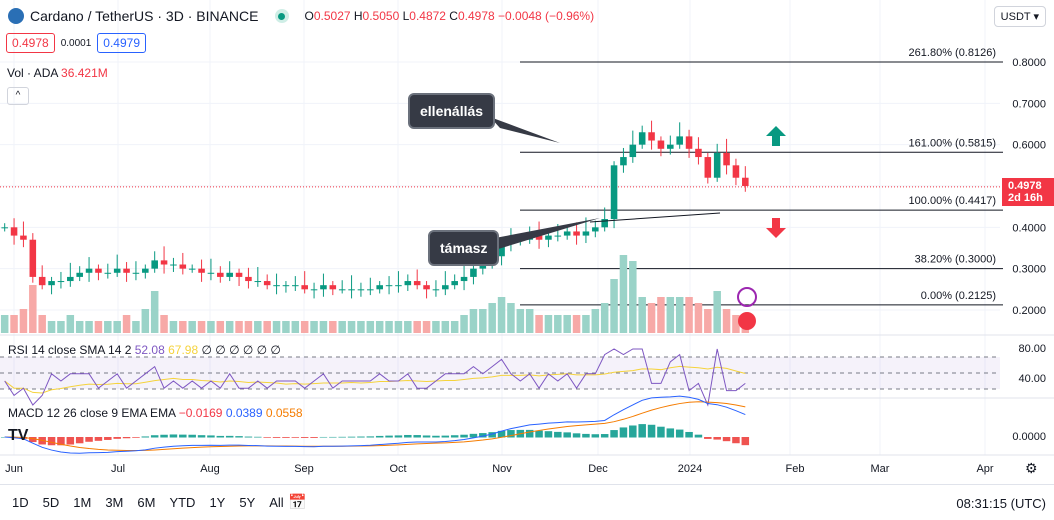 The image size is (1054, 520). What do you see at coordinates (51, 502) in the screenshot?
I see `timeframe-5d: 5D` at bounding box center [51, 502].